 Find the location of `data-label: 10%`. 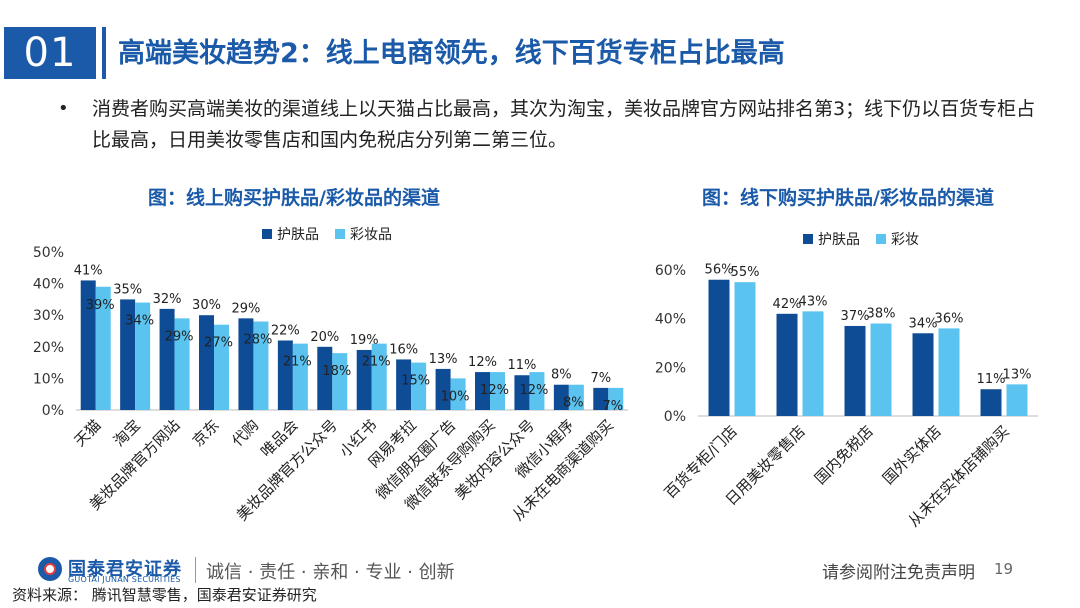

data-label: 10% is located at coordinates (455, 396).